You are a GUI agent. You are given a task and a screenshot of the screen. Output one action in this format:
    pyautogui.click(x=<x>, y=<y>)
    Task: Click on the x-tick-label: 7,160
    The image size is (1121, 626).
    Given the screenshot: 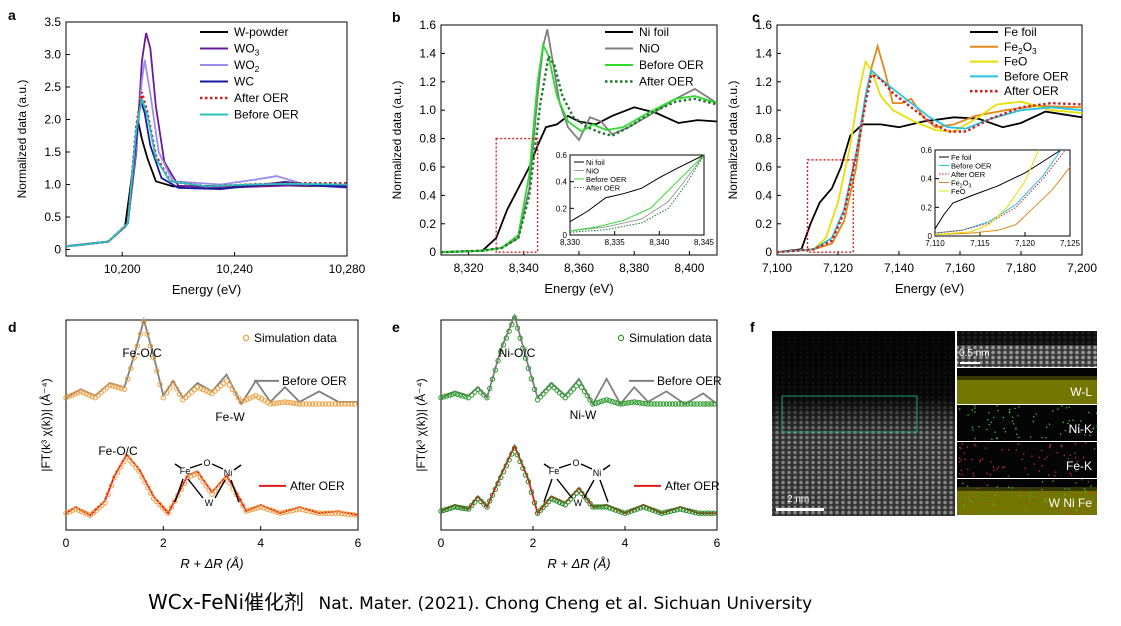 What is the action you would take?
    pyautogui.click(x=960, y=268)
    